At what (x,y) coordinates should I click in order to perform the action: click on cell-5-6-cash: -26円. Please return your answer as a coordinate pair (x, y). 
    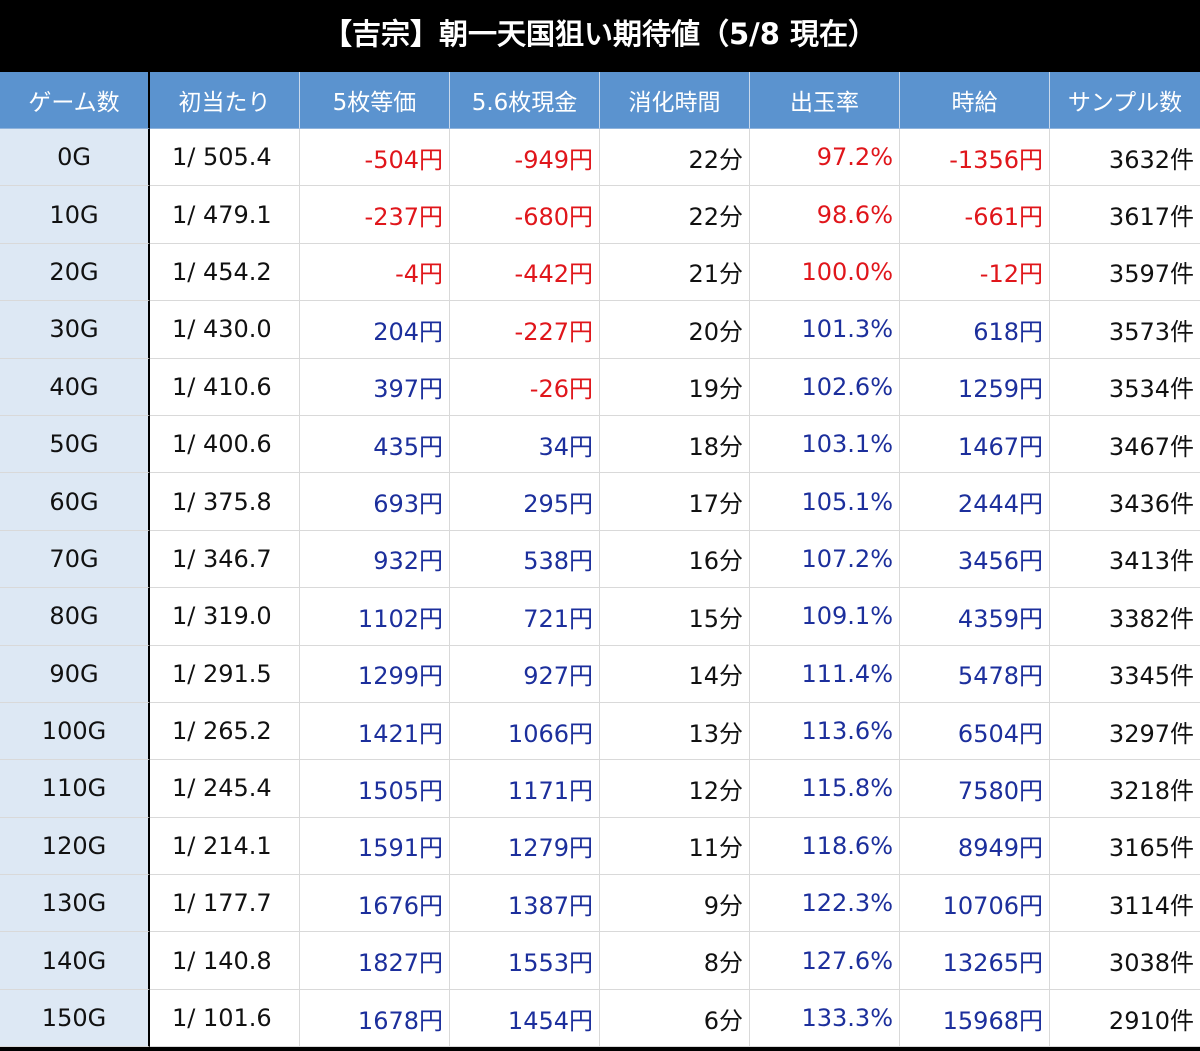
    Looking at the image, I should click on (525, 387).